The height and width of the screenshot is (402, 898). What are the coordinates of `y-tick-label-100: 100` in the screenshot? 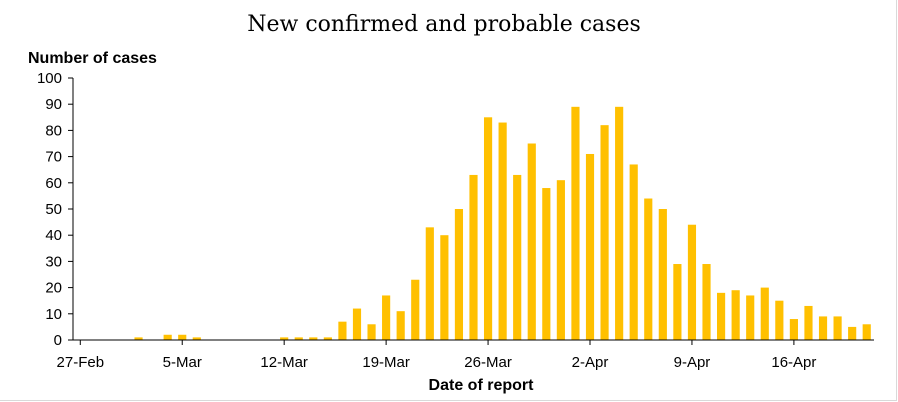 It's located at (49, 78).